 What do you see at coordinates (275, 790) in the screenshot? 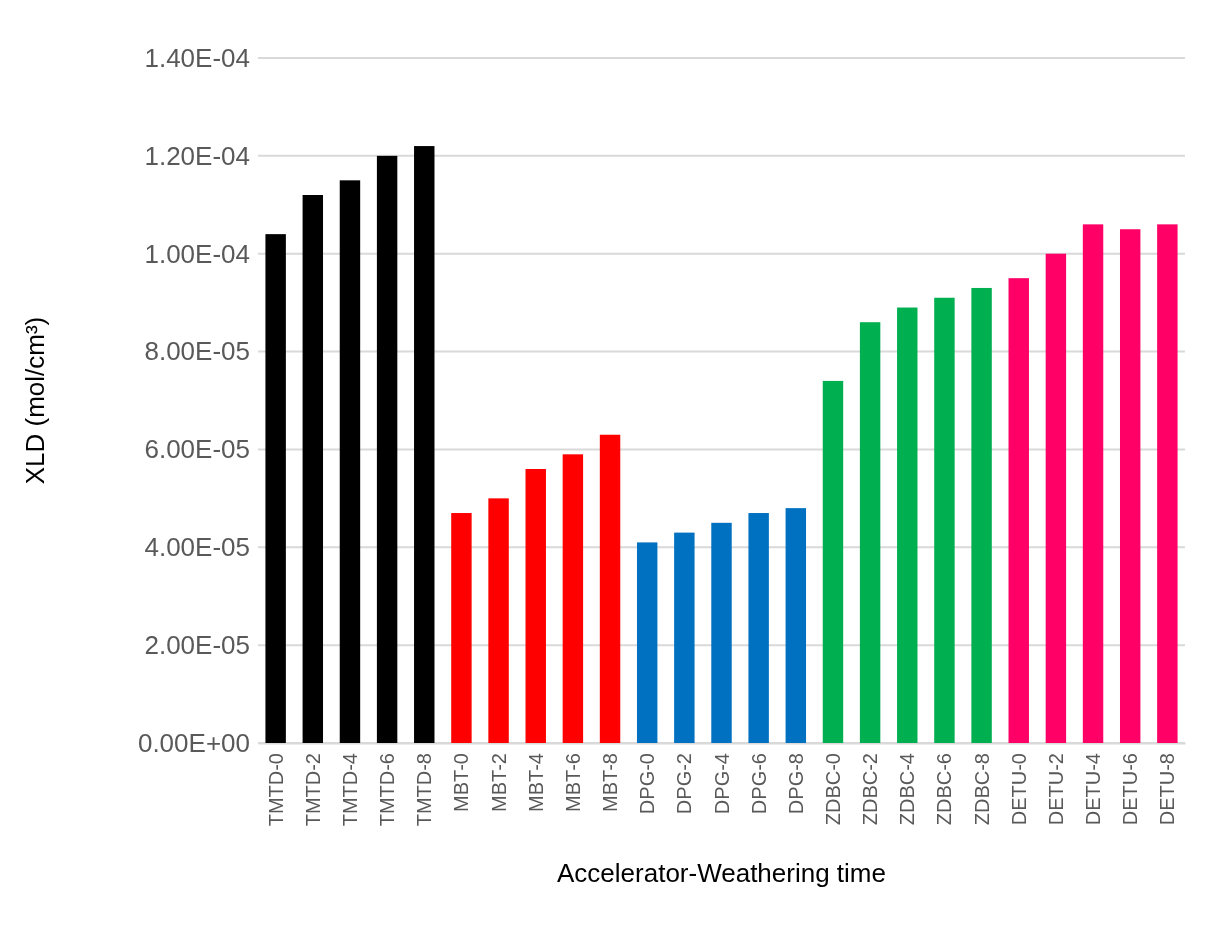
I see `x-tick-label: TMTD-0` at bounding box center [275, 790].